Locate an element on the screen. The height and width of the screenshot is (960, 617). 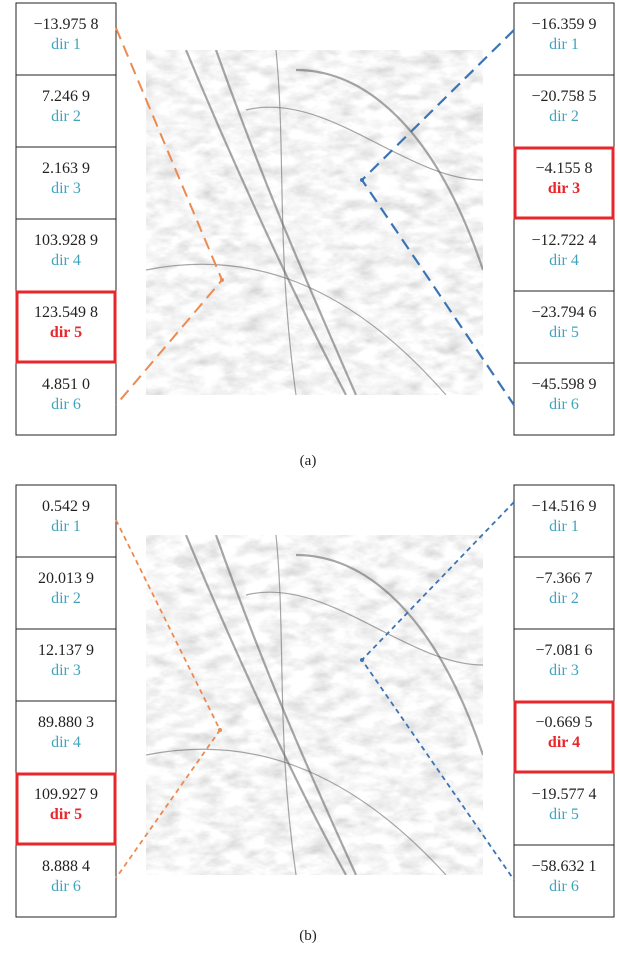
value-text: 2.163 9 is located at coordinates (66, 168).